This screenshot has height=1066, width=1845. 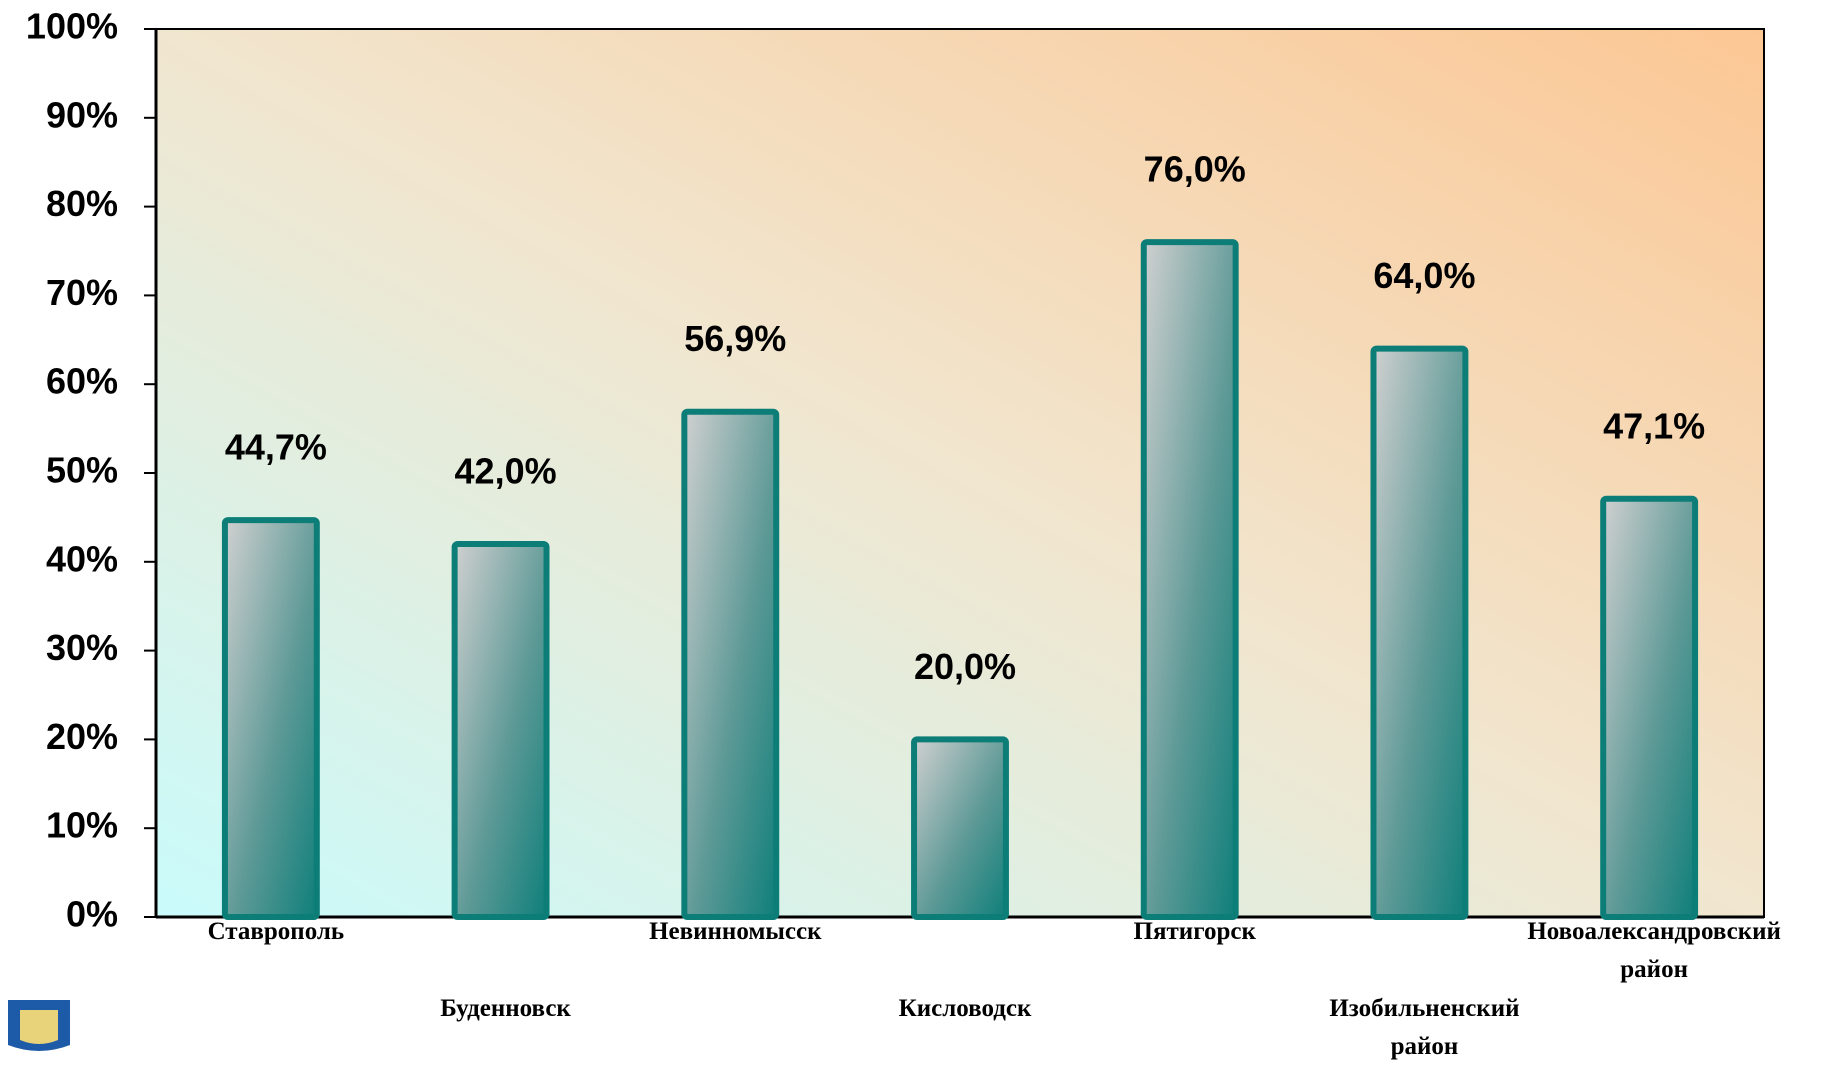 I want to click on x-tick-label: Ставрополь, so click(x=276, y=931).